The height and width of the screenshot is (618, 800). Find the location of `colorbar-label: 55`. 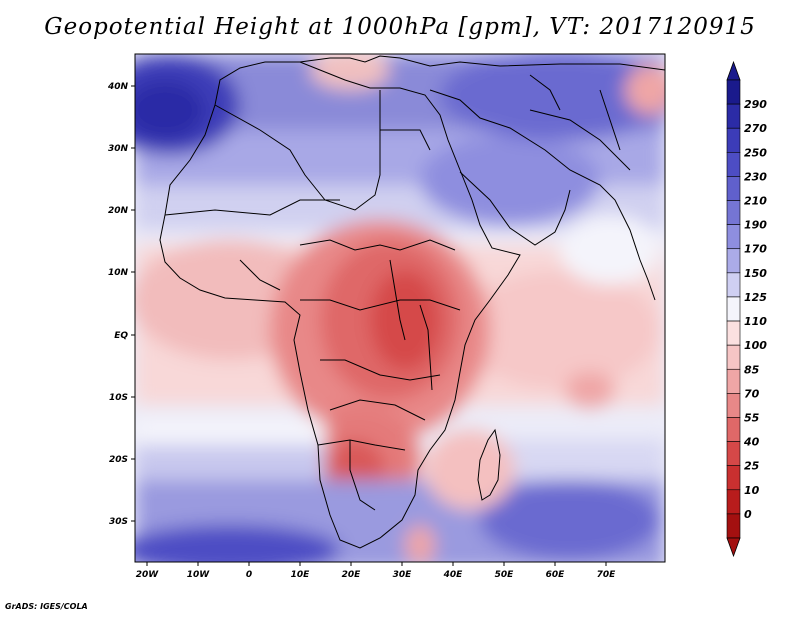

colorbar-label: 55 is located at coordinates (752, 417).